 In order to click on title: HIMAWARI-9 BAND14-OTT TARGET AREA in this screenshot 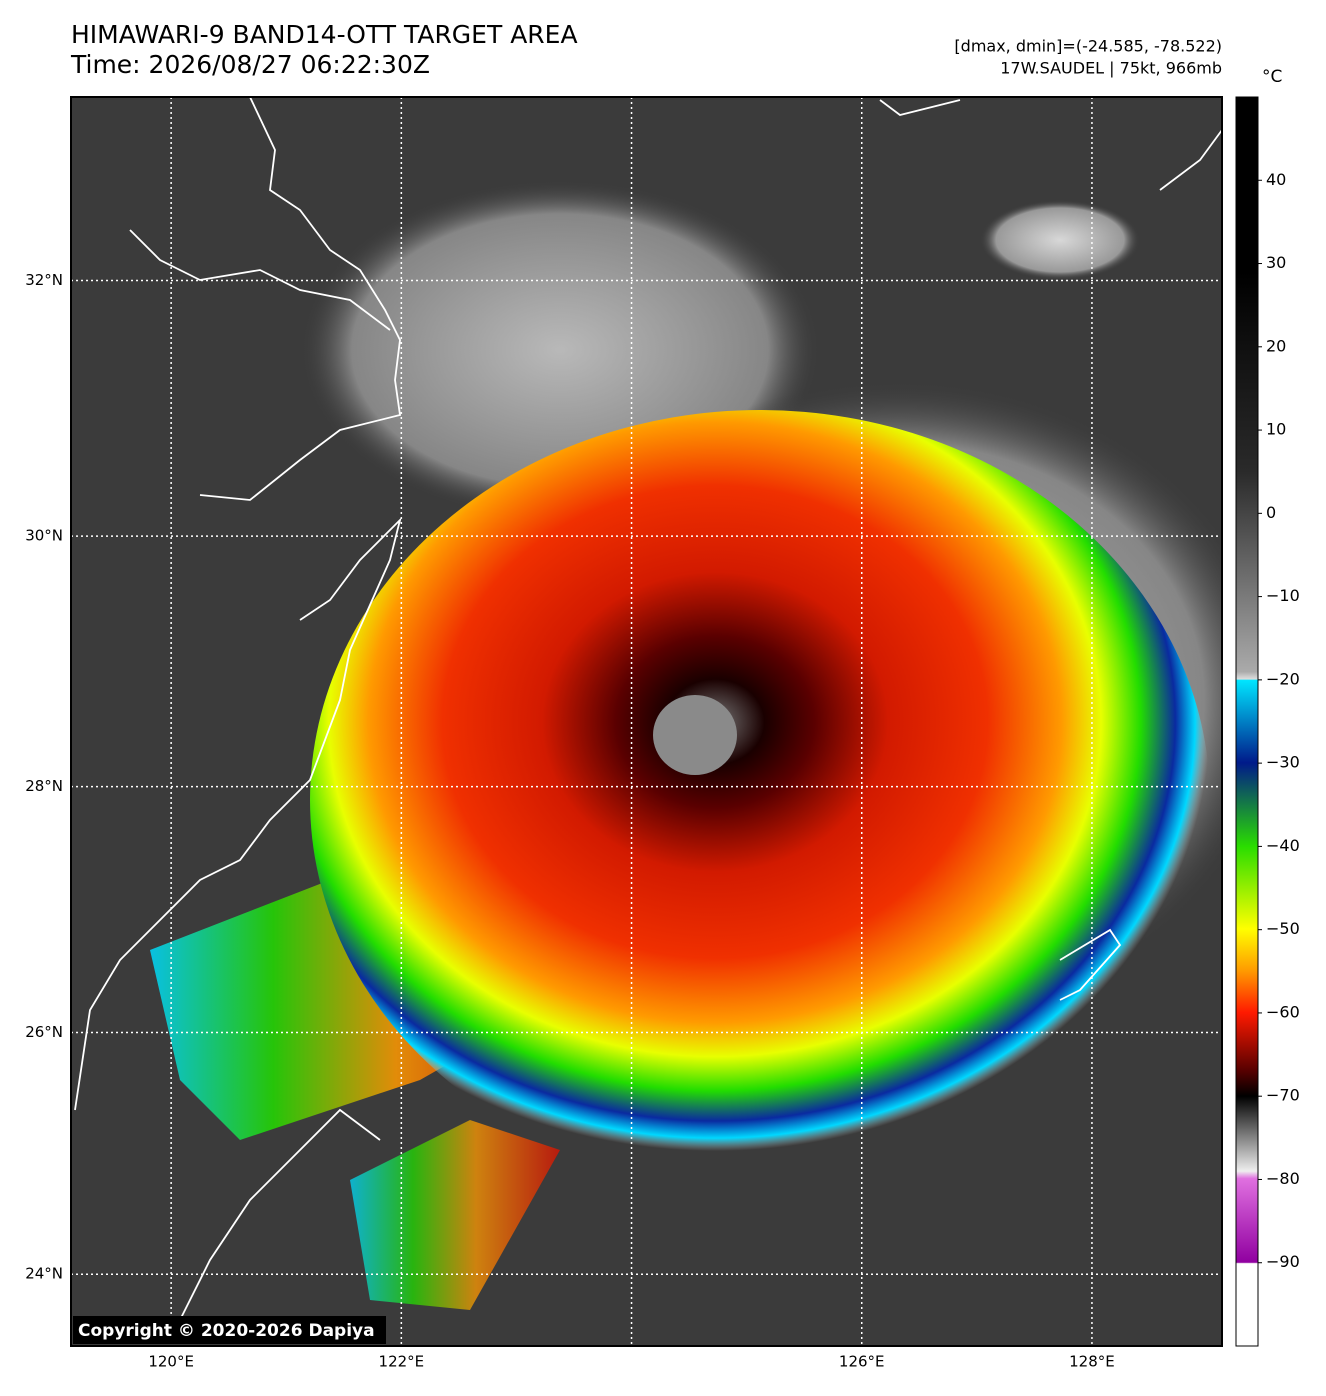, I will do `click(324, 34)`.